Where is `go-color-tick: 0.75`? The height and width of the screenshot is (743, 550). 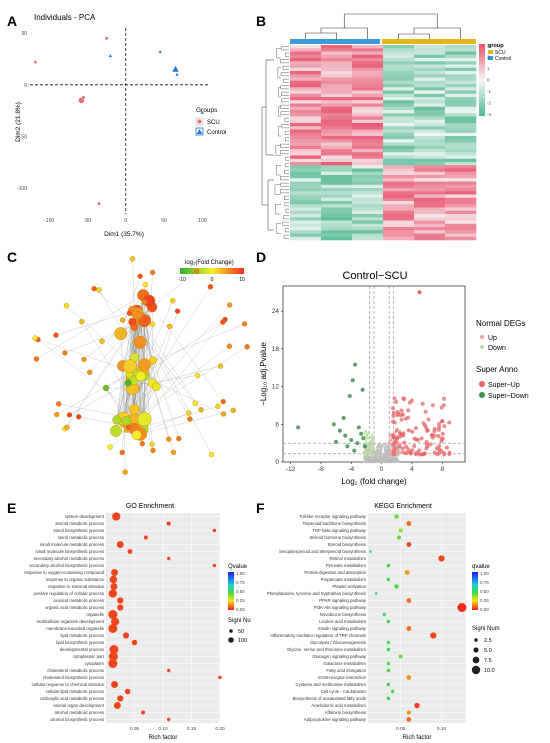
go-color-tick: 0.75 is located at coordinates (240, 582).